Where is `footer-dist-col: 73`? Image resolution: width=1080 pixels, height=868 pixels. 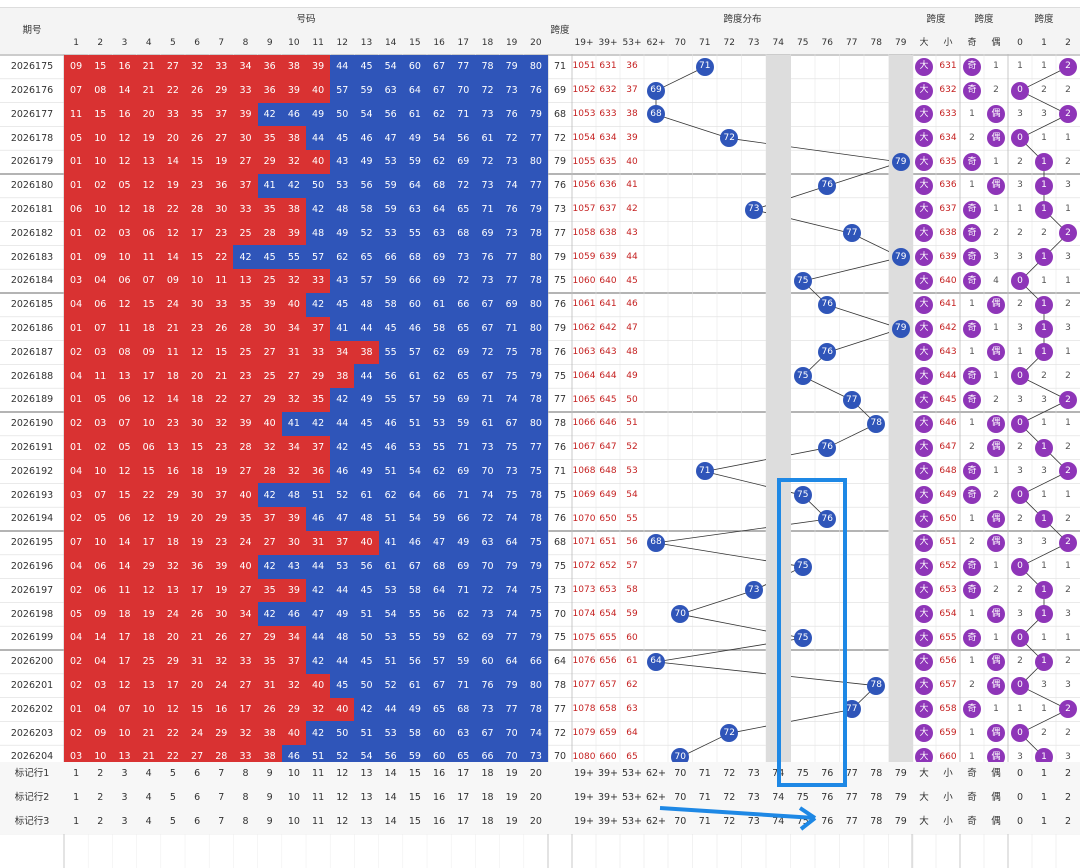 footer-dist-col: 73 is located at coordinates (753, 774).